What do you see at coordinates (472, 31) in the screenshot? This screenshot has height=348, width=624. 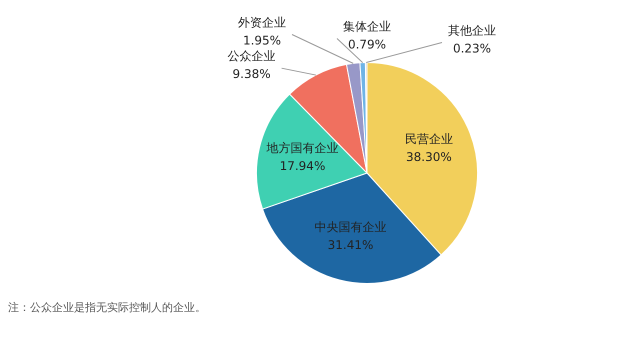 I see `slice-label: 其他企业` at bounding box center [472, 31].